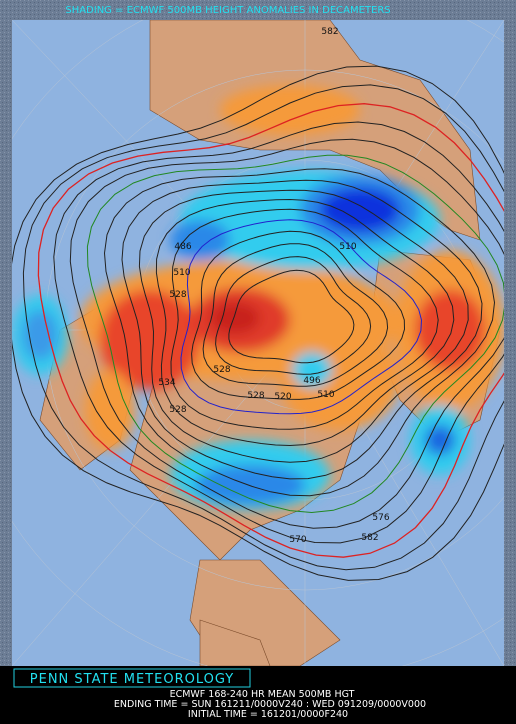 The image size is (516, 724). I want to click on brand: PENN STATE METEOROLOGY, so click(132, 679).